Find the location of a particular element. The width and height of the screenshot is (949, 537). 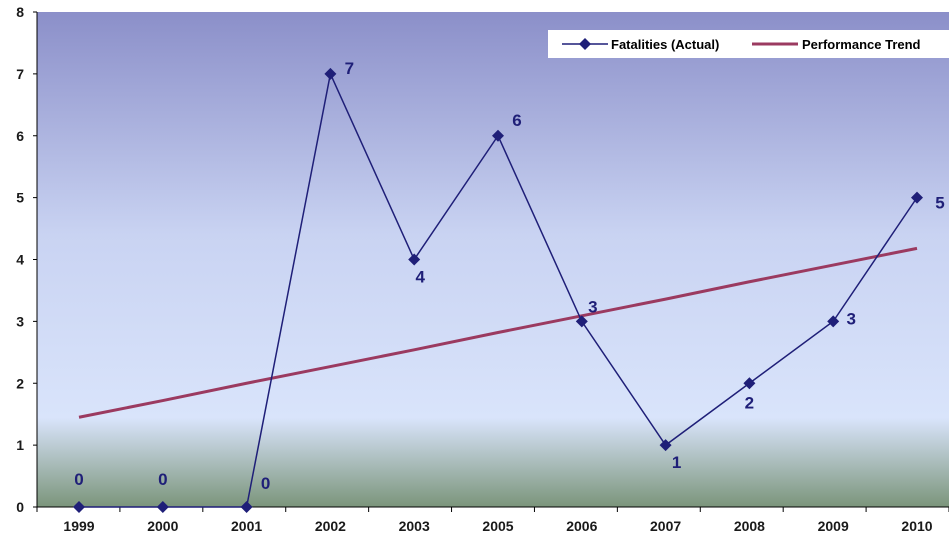

x-tick-label: 2010 is located at coordinates (916, 526).